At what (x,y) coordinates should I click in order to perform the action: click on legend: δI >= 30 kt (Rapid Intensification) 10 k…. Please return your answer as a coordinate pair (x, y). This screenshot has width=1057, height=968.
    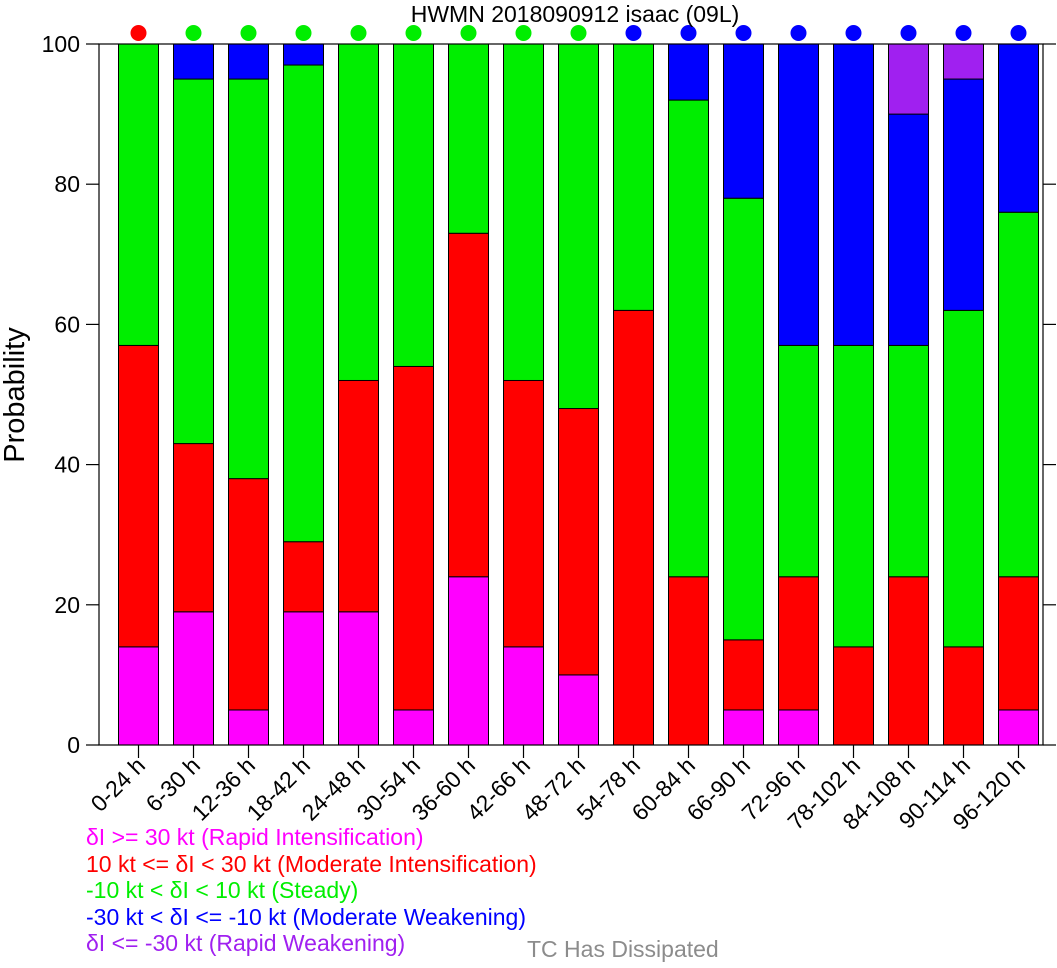
    Looking at the image, I should click on (311, 890).